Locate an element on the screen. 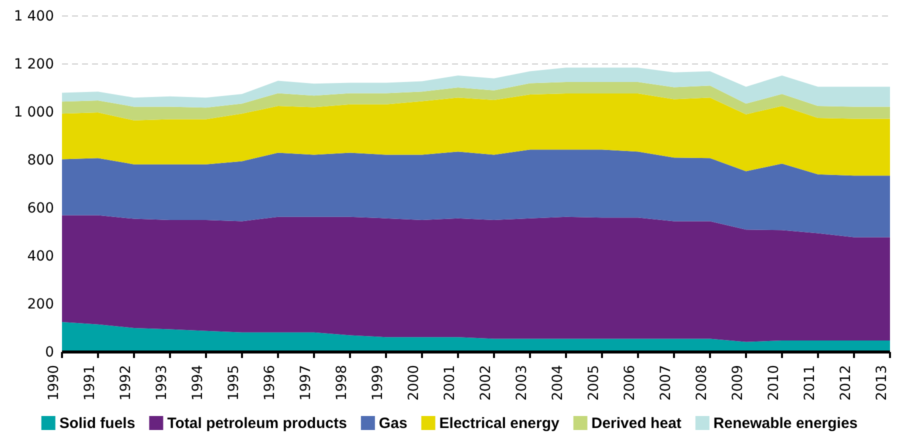 This screenshot has width=899, height=442. x-tick-label: 2012 is located at coordinates (846, 383).